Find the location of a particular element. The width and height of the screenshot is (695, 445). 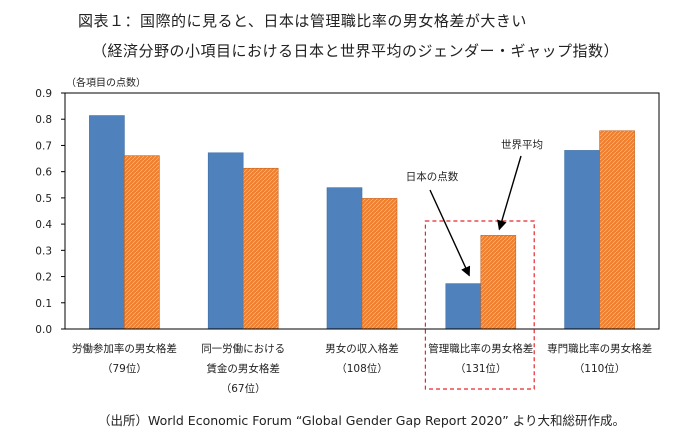

x-category-label: （108位） is located at coordinates (362, 368).